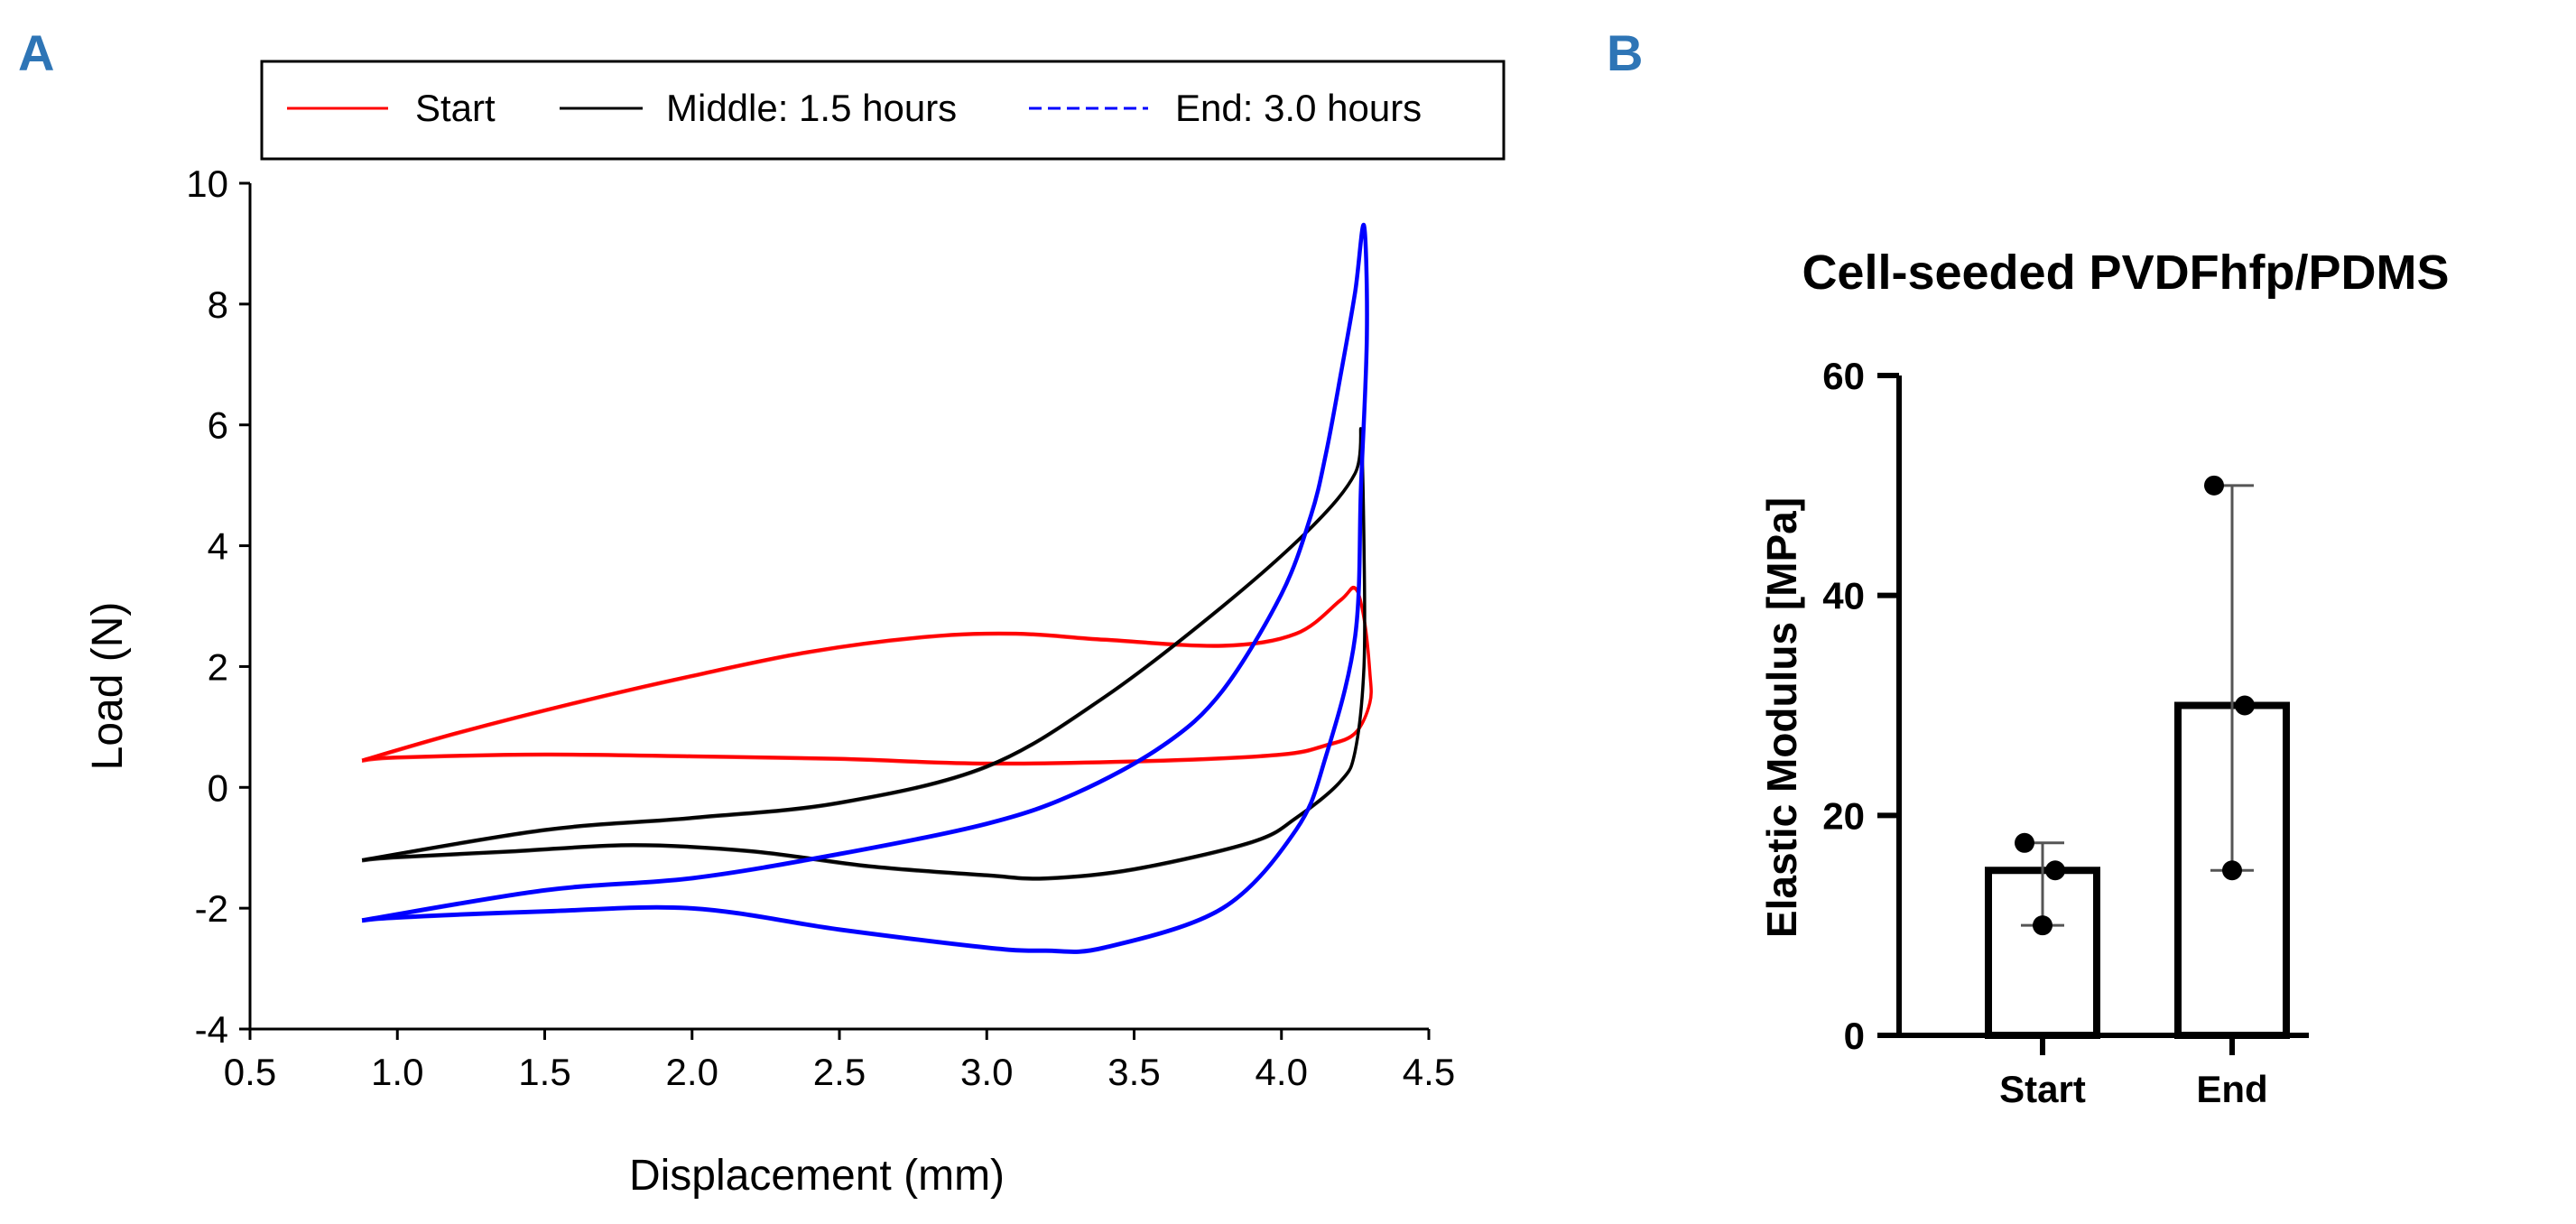  I want to click on chart-title: Cell-seeded PVDFhfp/PDMS, so click(2125, 273).